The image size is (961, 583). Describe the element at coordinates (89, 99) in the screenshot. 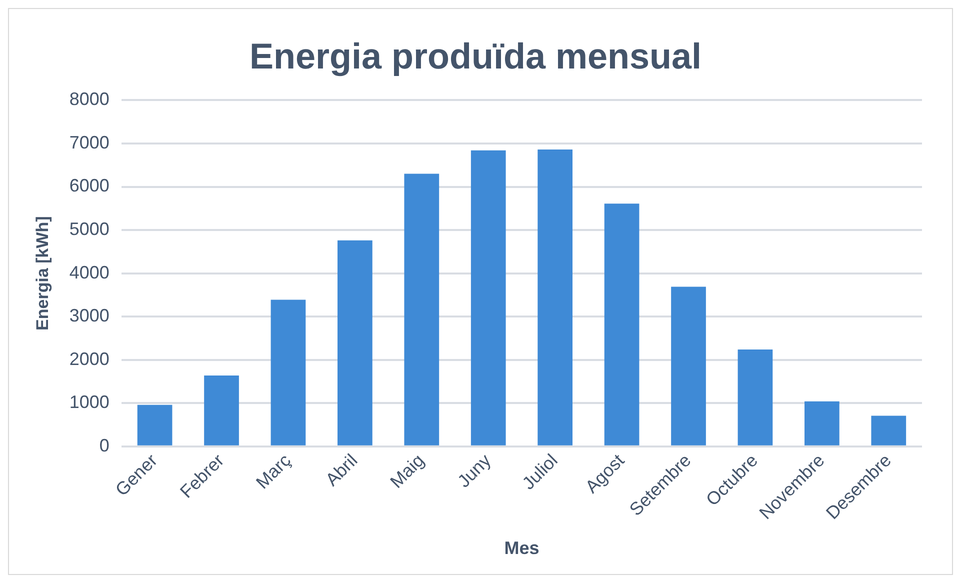

I see `y-tick-label: 8000` at that location.